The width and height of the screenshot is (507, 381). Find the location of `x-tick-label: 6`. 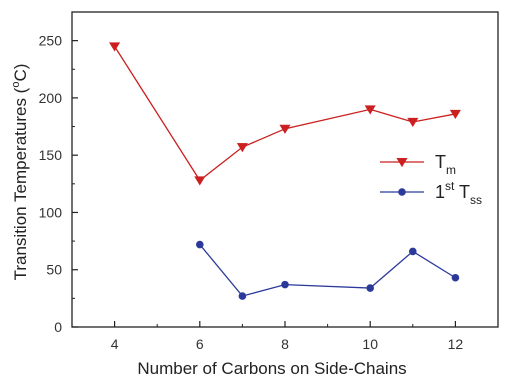

x-tick-label: 6 is located at coordinates (200, 344).